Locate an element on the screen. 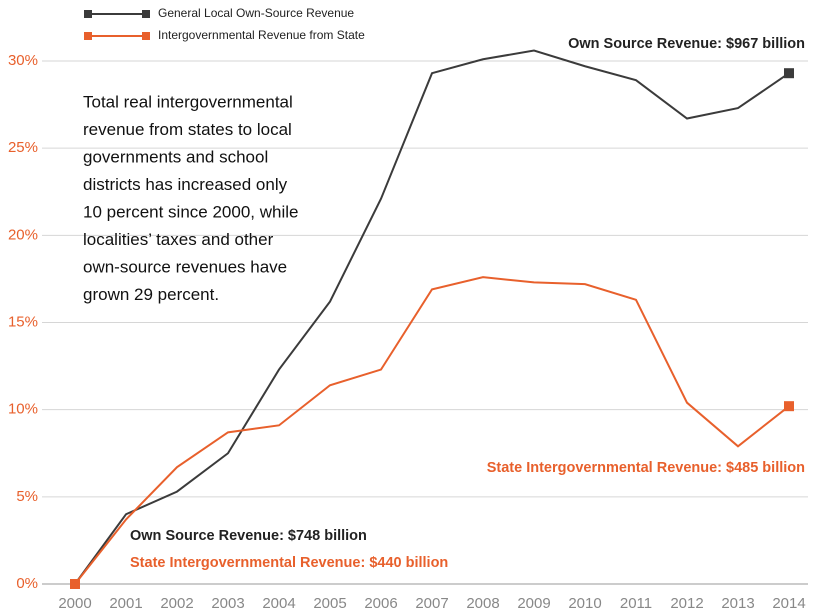 The width and height of the screenshot is (815, 615). y-tick-label: 0% is located at coordinates (27, 583).